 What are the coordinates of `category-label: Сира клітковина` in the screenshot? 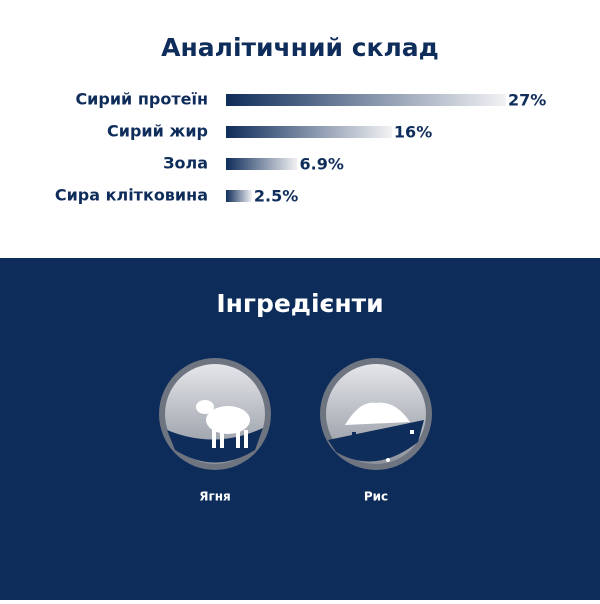 It's located at (131, 195).